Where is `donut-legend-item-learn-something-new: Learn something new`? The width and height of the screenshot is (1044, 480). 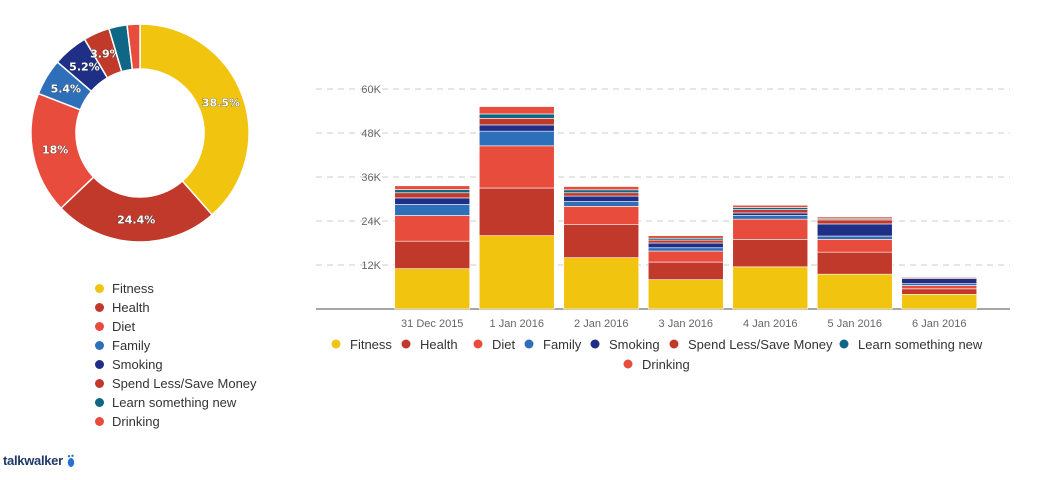
donut-legend-item-learn-something-new: Learn something new is located at coordinates (176, 402).